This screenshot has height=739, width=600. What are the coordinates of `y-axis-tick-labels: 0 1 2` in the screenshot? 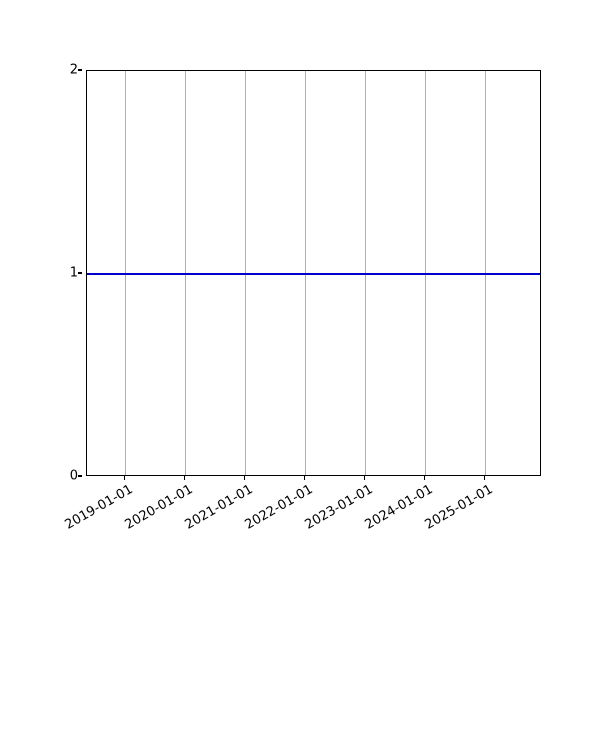 It's located at (41, 273).